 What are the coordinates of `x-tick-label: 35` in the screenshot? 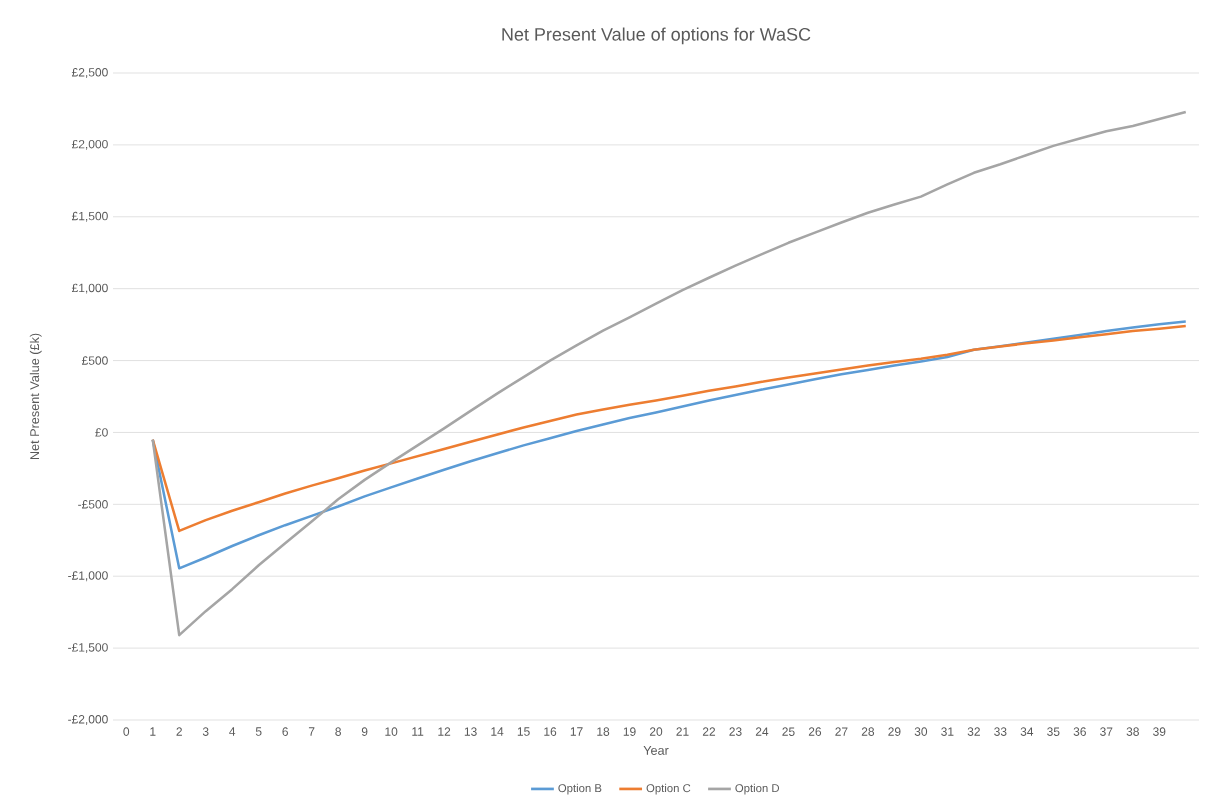 It's located at (1053, 731).